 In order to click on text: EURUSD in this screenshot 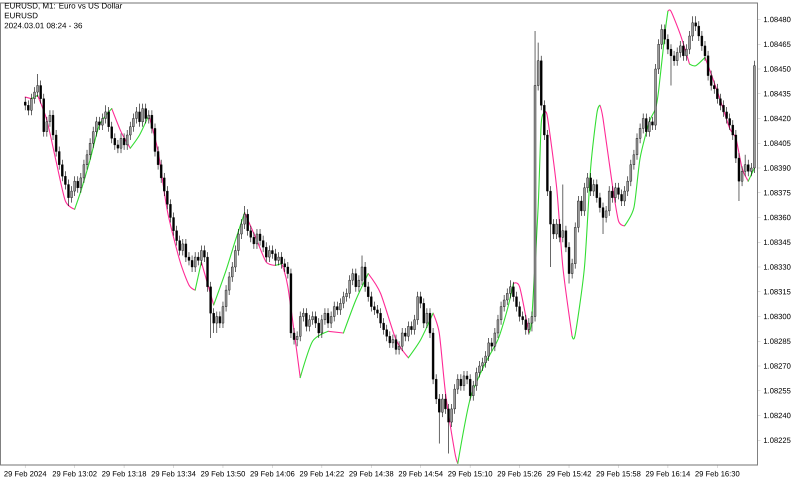, I will do `click(21, 15)`.